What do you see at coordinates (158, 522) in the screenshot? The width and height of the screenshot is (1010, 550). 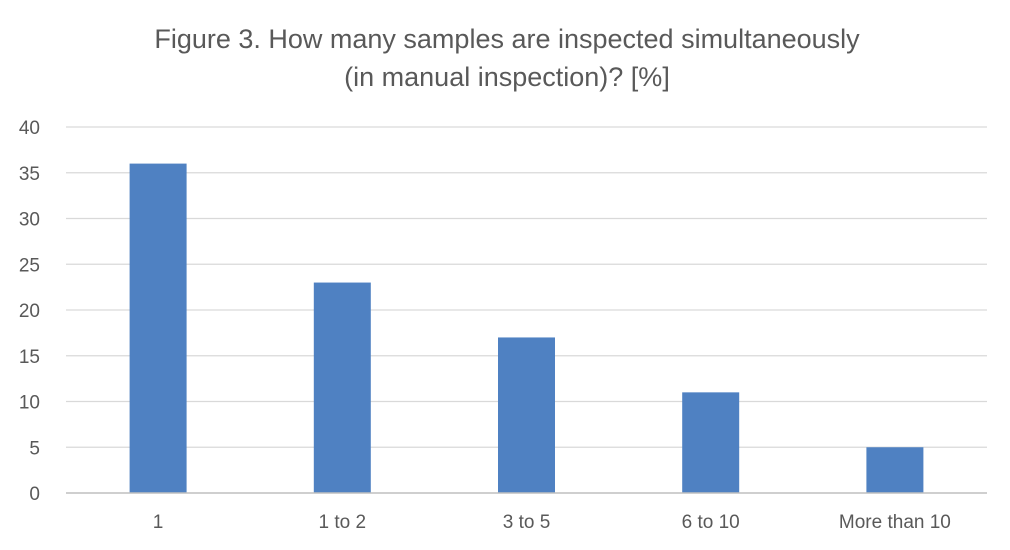 I see `x-tick-label: 1` at bounding box center [158, 522].